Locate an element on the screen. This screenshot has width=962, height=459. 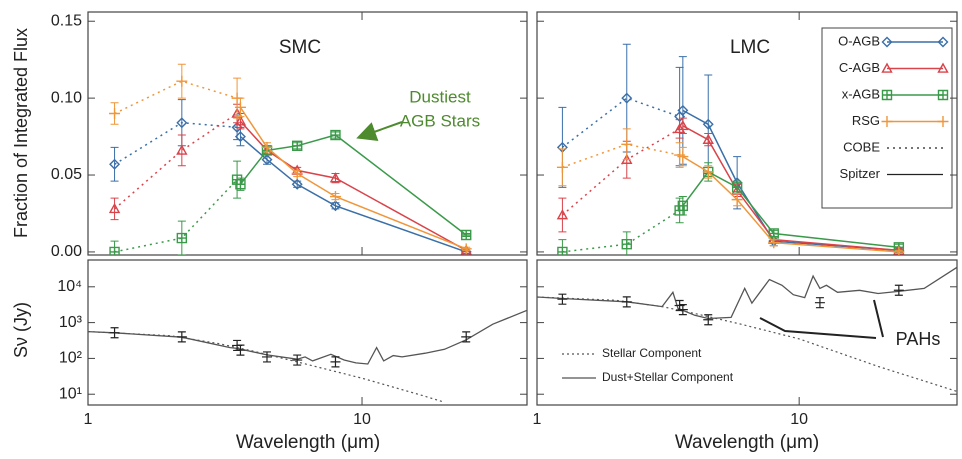
annotation-arrow is located at coordinates (379, 131).